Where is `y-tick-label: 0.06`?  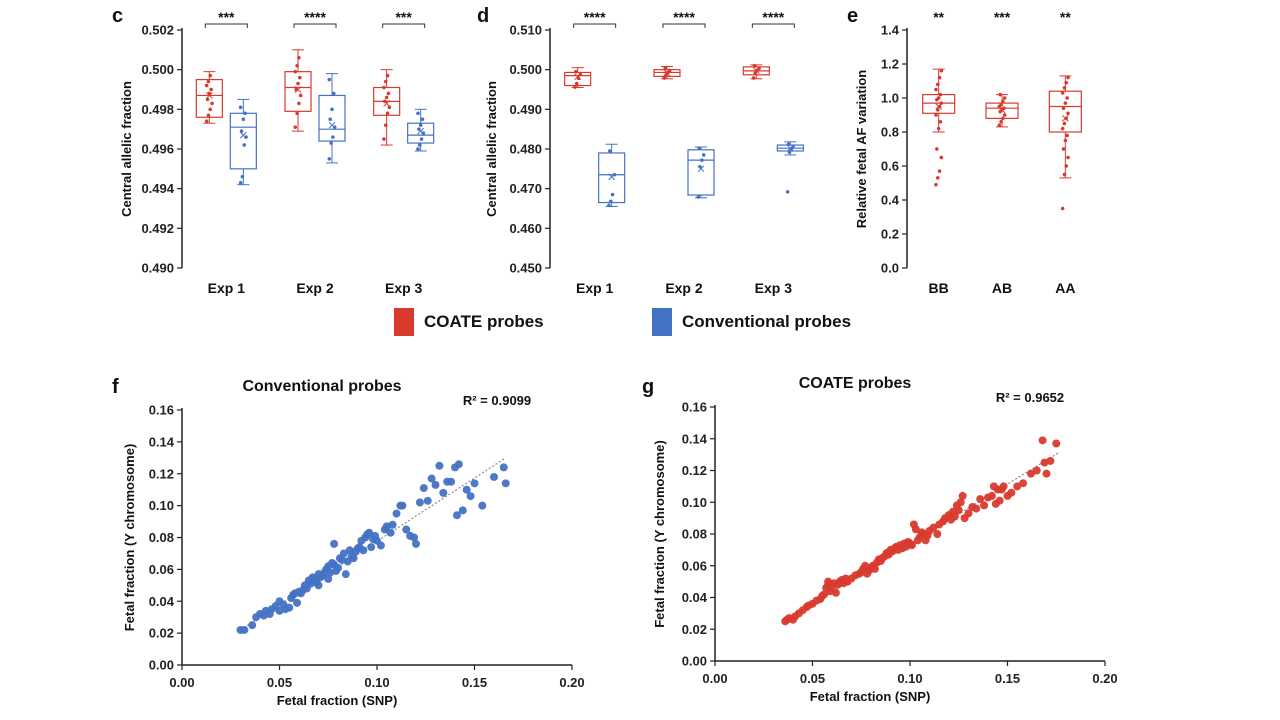 y-tick-label: 0.06 is located at coordinates (694, 565).